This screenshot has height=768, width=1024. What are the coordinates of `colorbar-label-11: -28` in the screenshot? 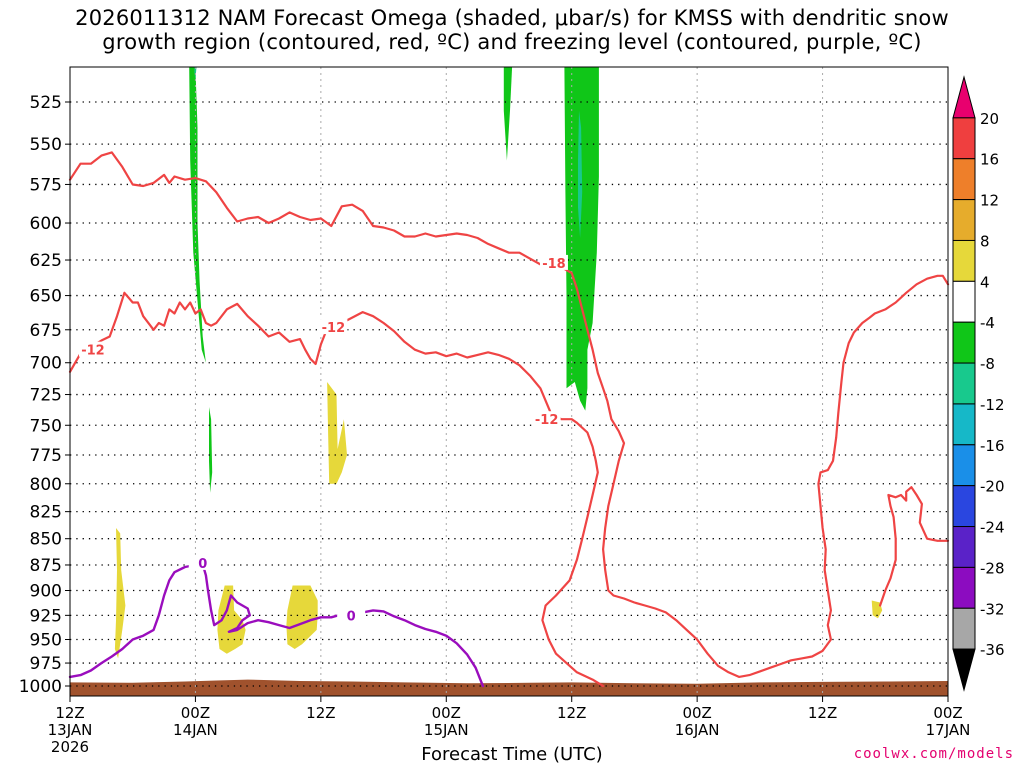 It's located at (992, 568).